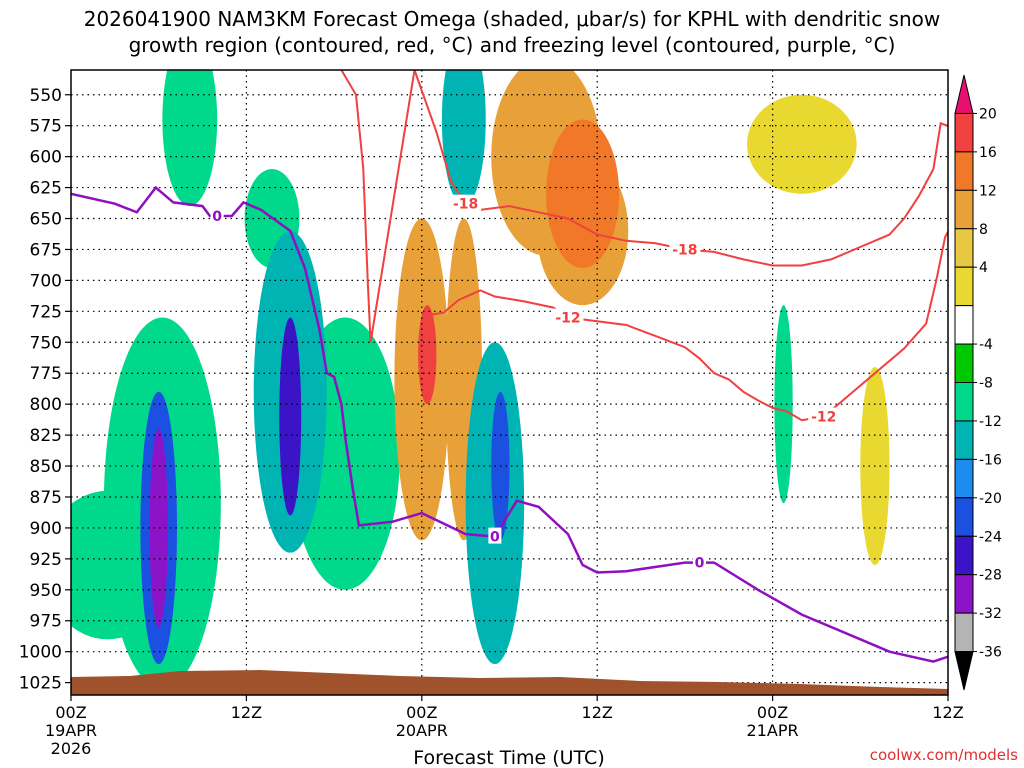 The width and height of the screenshot is (1024, 768). I want to click on x-tick-date-label: 19APR, so click(71, 730).